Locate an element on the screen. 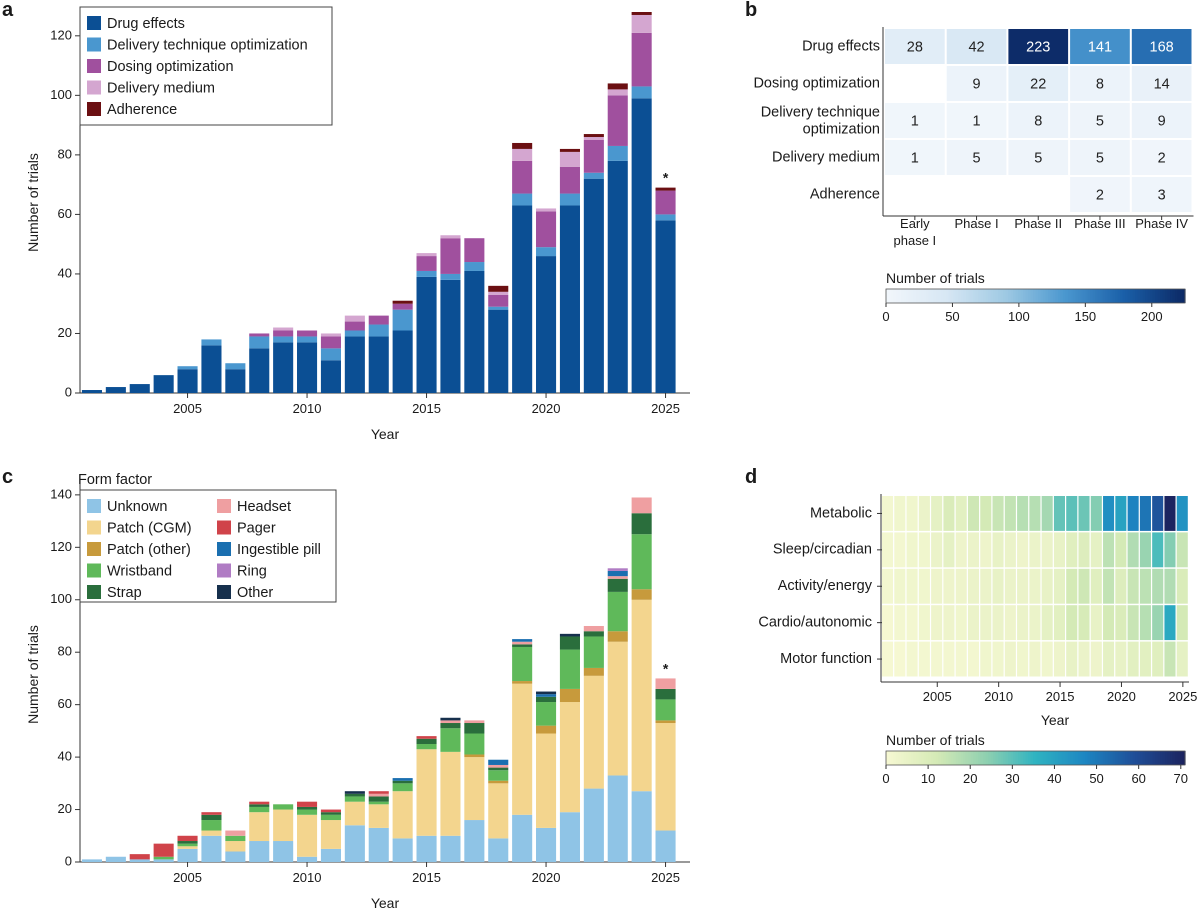 The height and width of the screenshot is (918, 1200). colorbar-tick-label: 0 is located at coordinates (885, 316).